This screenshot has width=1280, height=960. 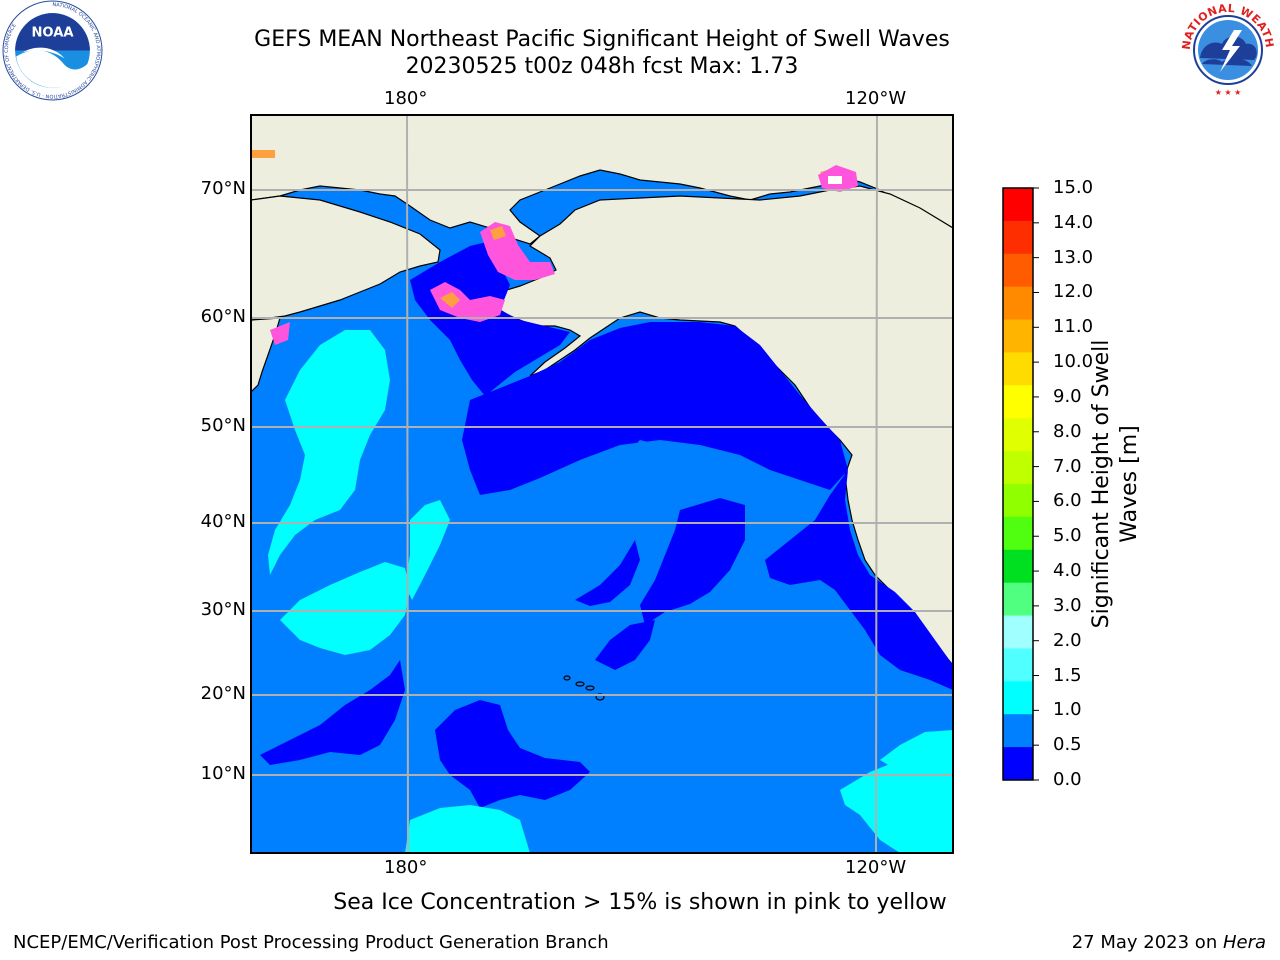 What do you see at coordinates (859, 580) in the screenshot?
I see `coastal-low-band` at bounding box center [859, 580].